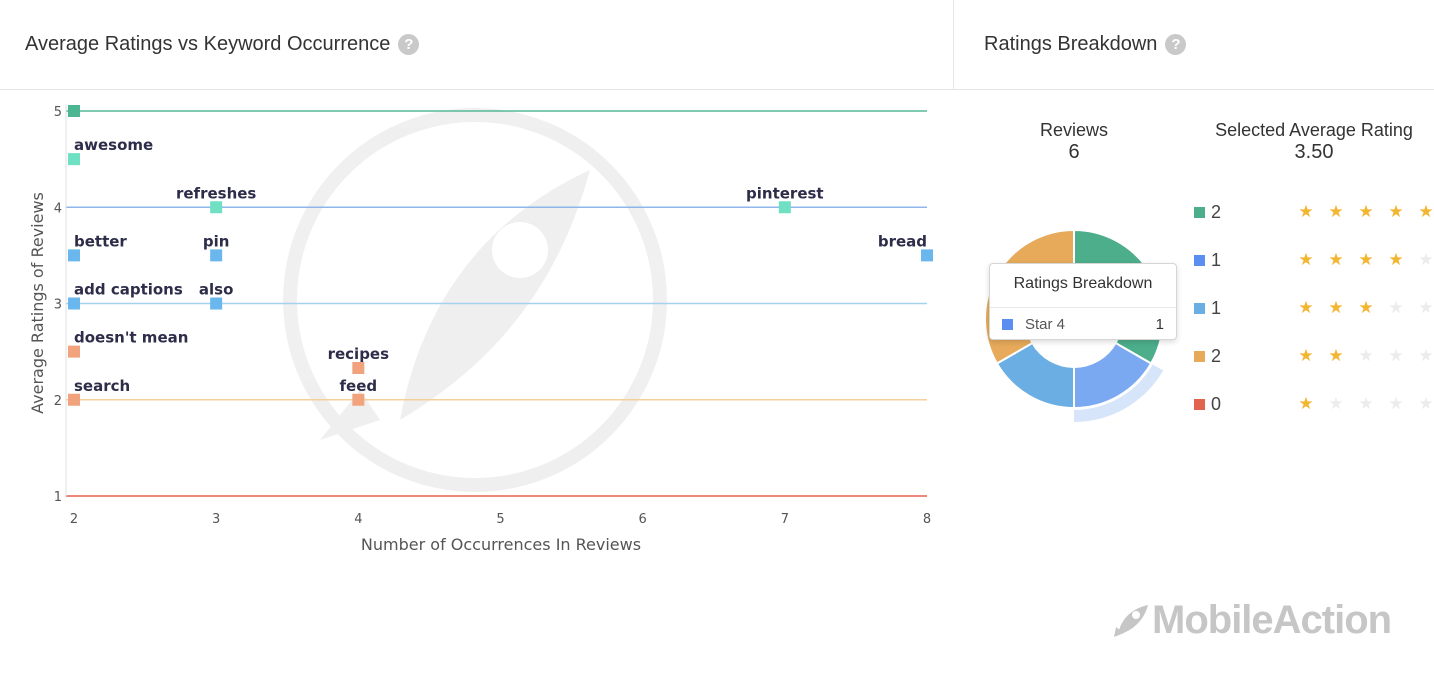  Describe the element at coordinates (100, 241) in the screenshot. I see `keyword-label: better` at that location.